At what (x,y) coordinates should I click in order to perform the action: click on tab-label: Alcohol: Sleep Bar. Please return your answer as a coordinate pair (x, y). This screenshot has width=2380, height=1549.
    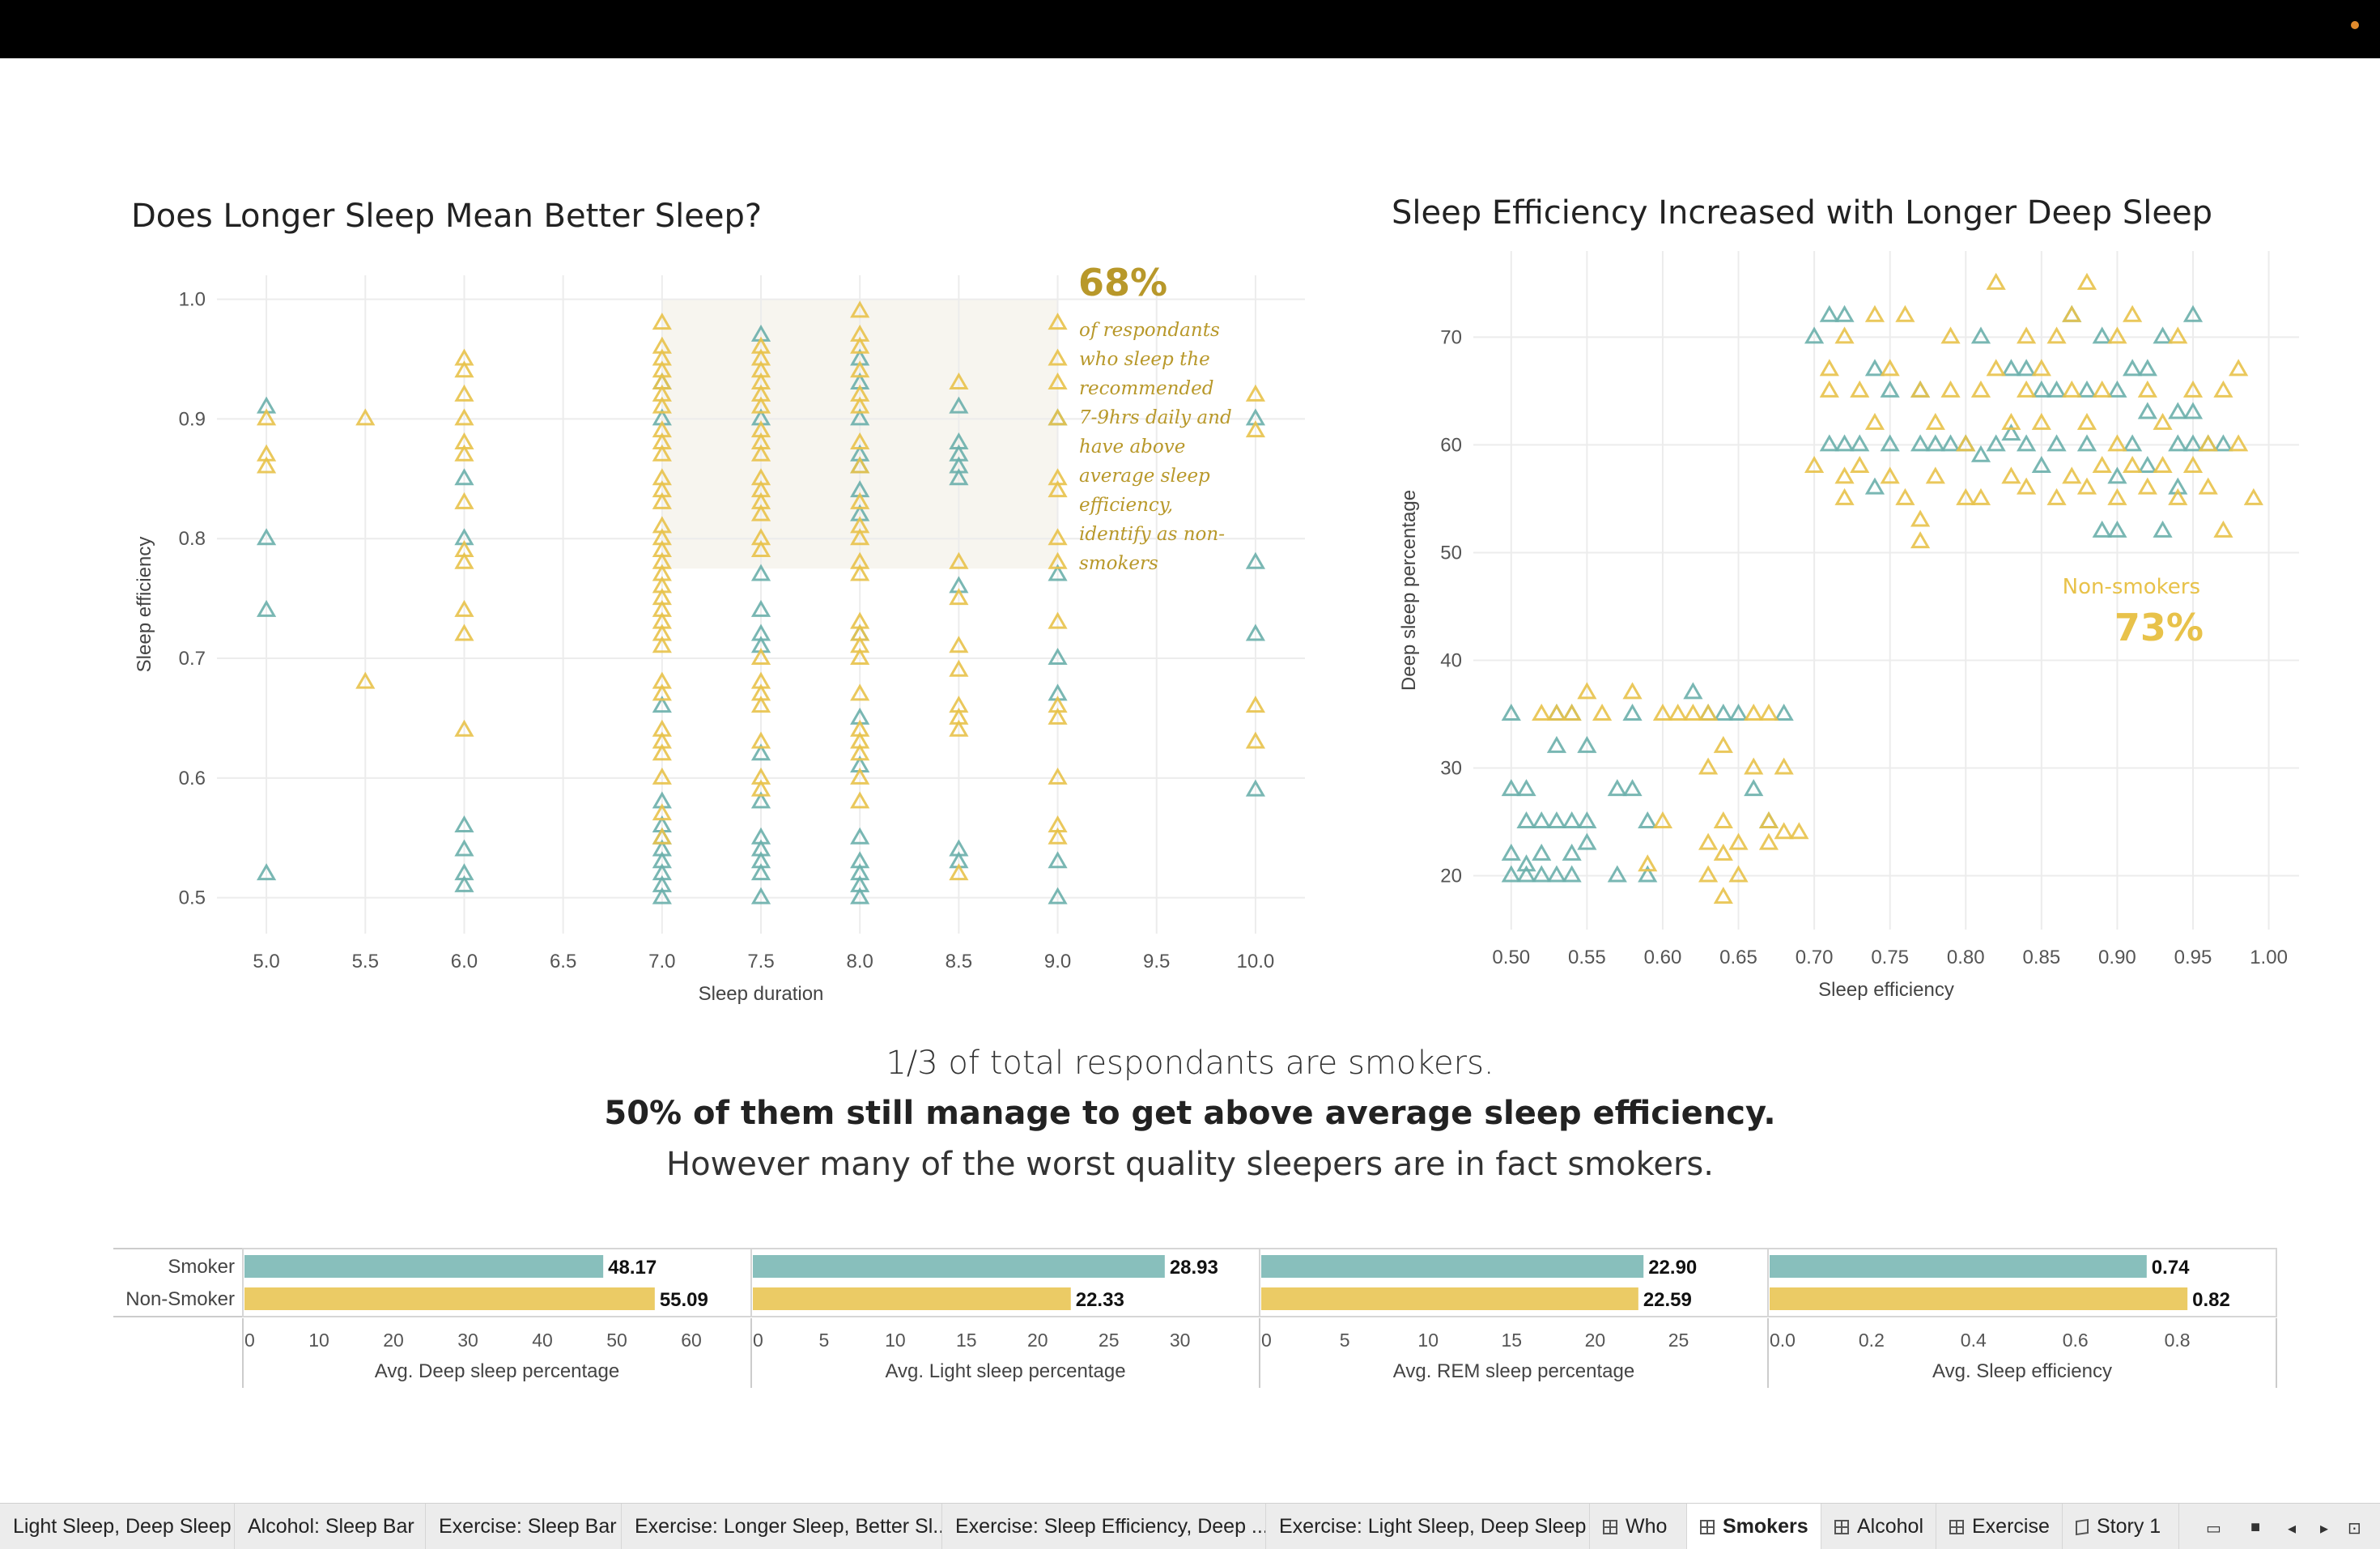
    Looking at the image, I should click on (331, 1526).